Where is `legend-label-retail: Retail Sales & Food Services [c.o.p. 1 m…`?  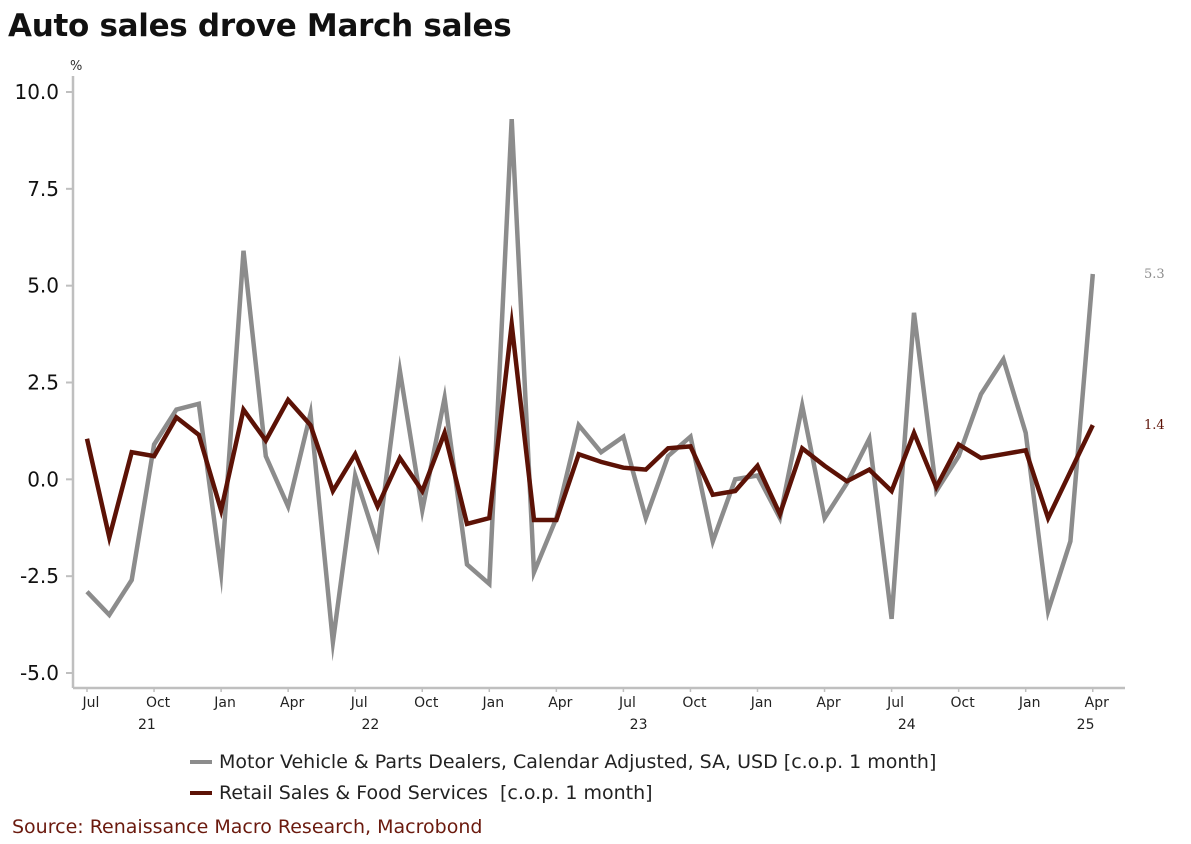 legend-label-retail: Retail Sales & Food Services [c.o.p. 1 m… is located at coordinates (436, 792).